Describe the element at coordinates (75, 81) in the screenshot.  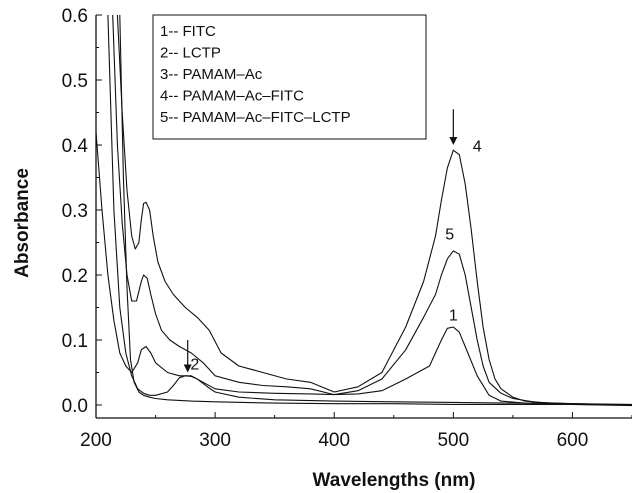
I see `y-tick-label: 0.5` at that location.